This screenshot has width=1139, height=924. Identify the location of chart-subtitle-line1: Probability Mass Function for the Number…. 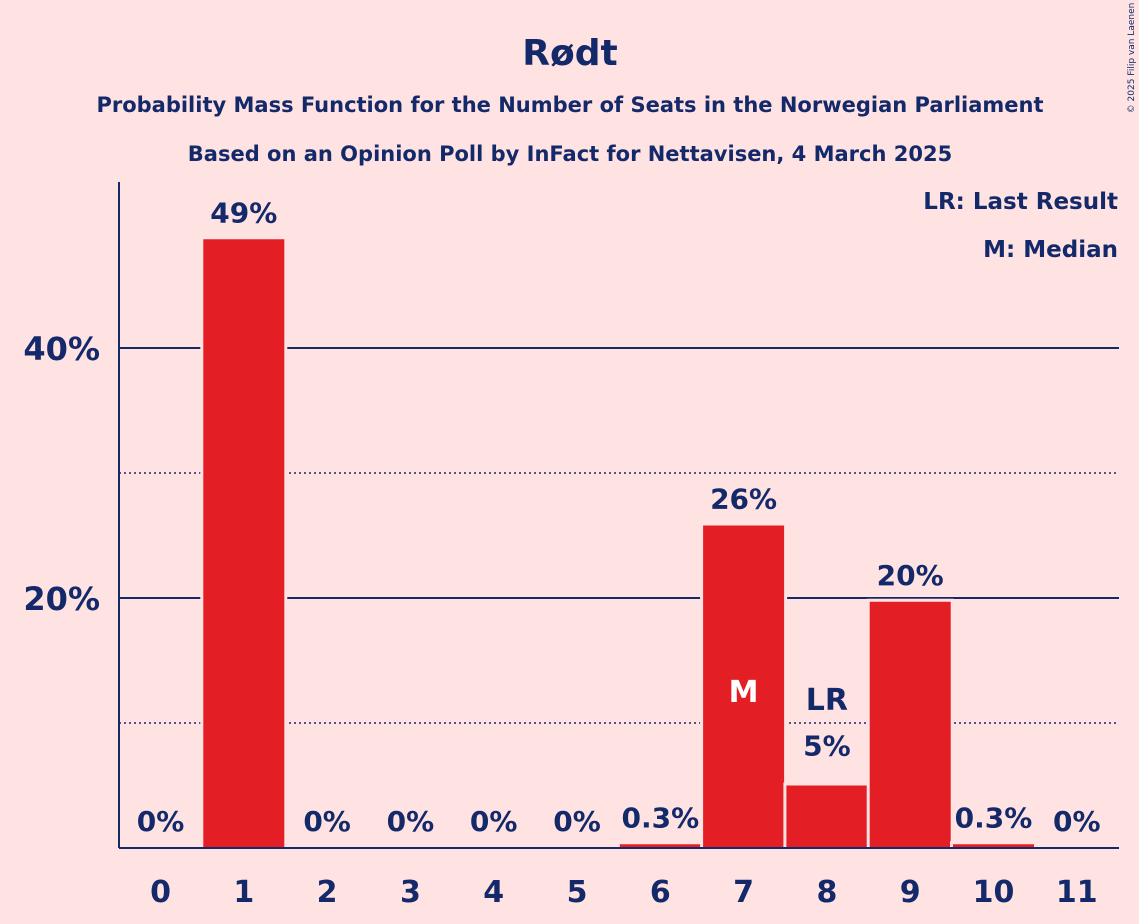
(569, 105).